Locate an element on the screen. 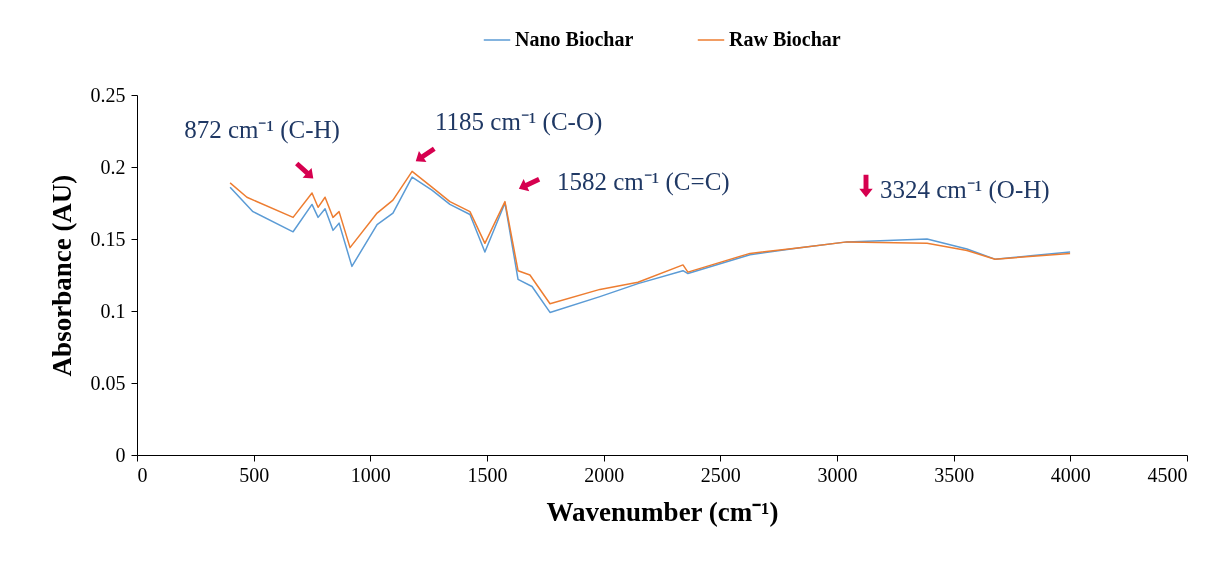 The width and height of the screenshot is (1223, 563). annotation: 1582 cm⁻¹ (C=C) is located at coordinates (643, 182).